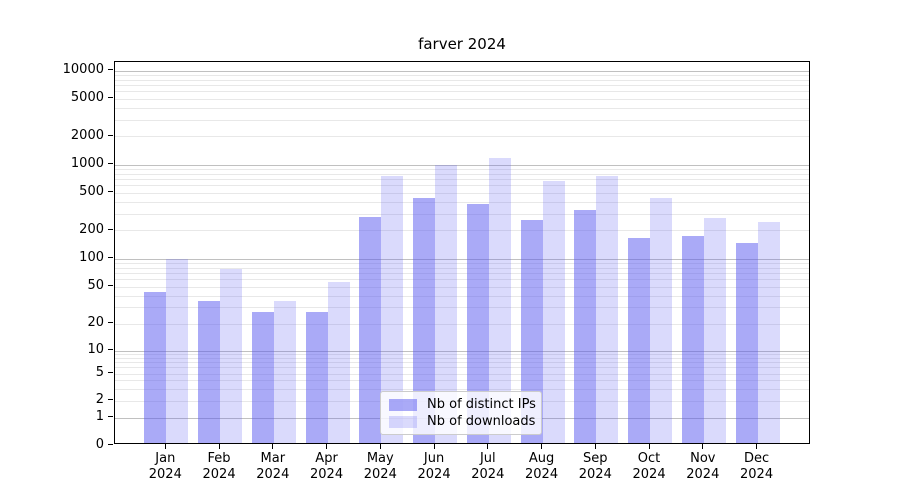 This screenshot has height=500, width=900. What do you see at coordinates (99, 372) in the screenshot?
I see `y-tick-label: 5` at bounding box center [99, 372].